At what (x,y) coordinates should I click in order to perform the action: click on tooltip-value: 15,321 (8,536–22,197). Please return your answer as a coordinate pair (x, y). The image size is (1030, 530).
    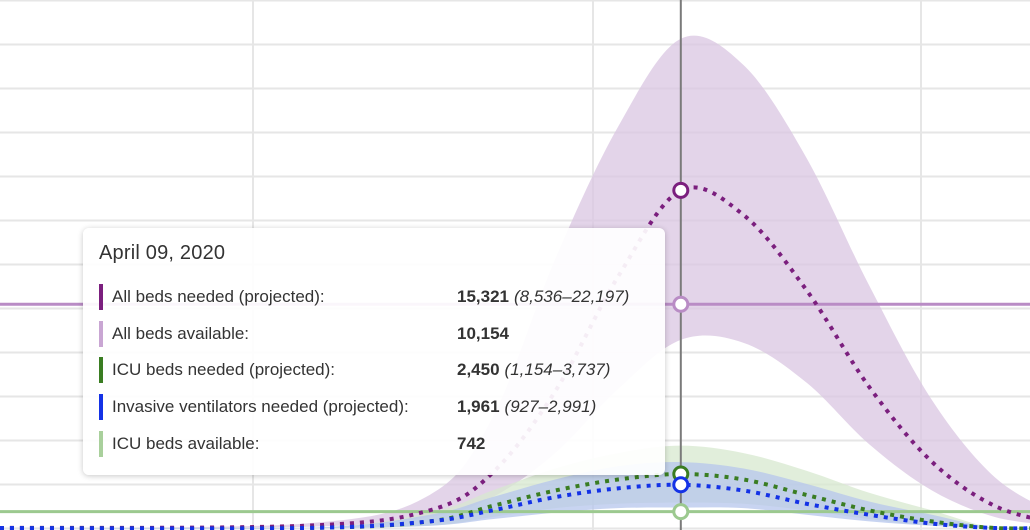
    Looking at the image, I should click on (543, 297).